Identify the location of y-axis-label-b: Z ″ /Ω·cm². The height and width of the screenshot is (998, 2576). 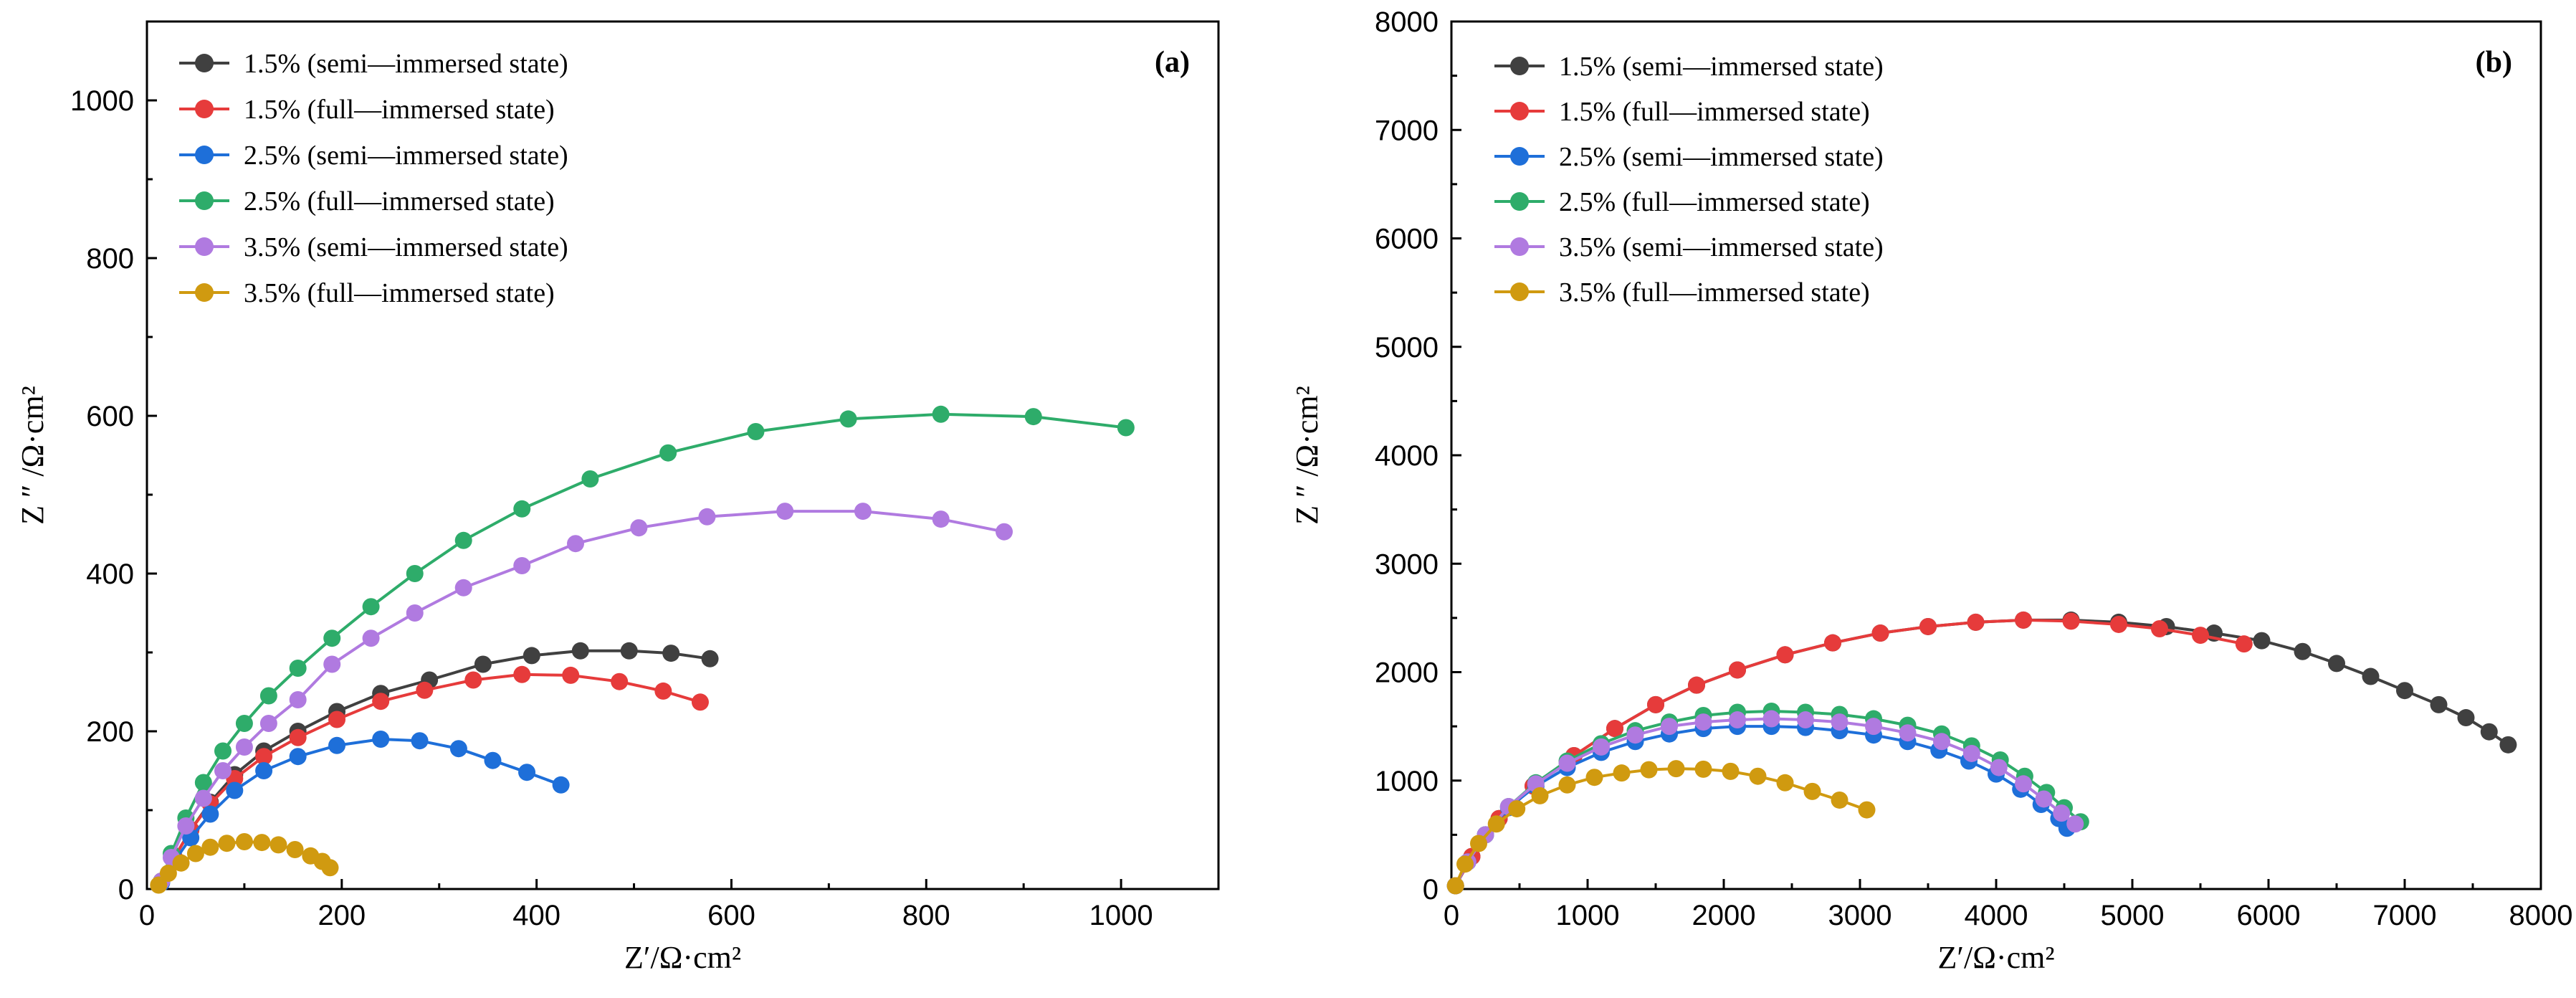
(1307, 455).